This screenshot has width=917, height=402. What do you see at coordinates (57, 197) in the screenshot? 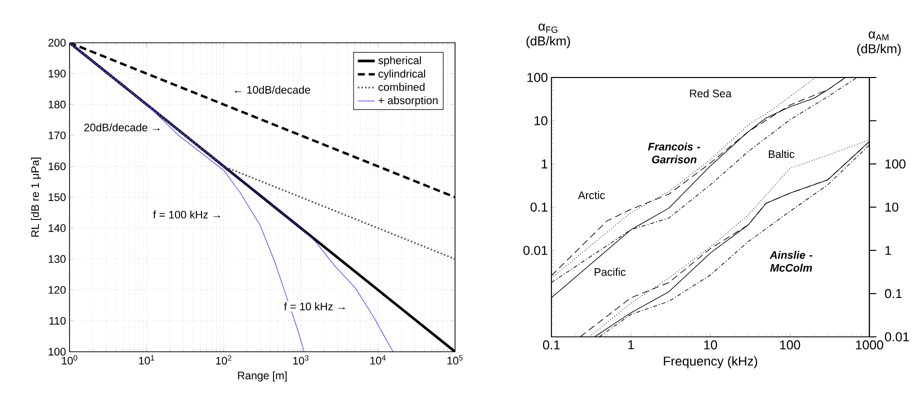
I see `y-tick-label: 150` at bounding box center [57, 197].